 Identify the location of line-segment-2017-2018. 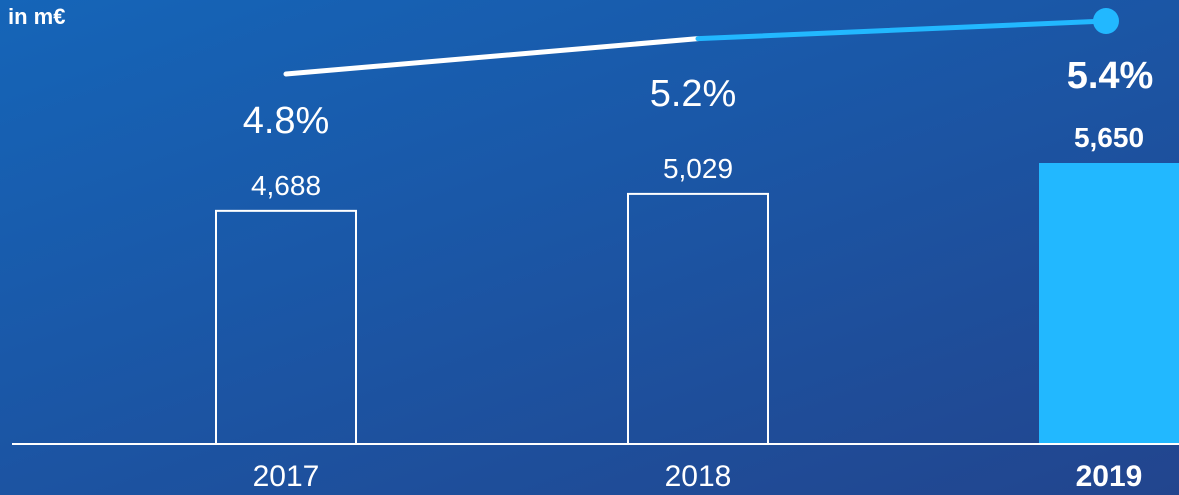
(492, 56).